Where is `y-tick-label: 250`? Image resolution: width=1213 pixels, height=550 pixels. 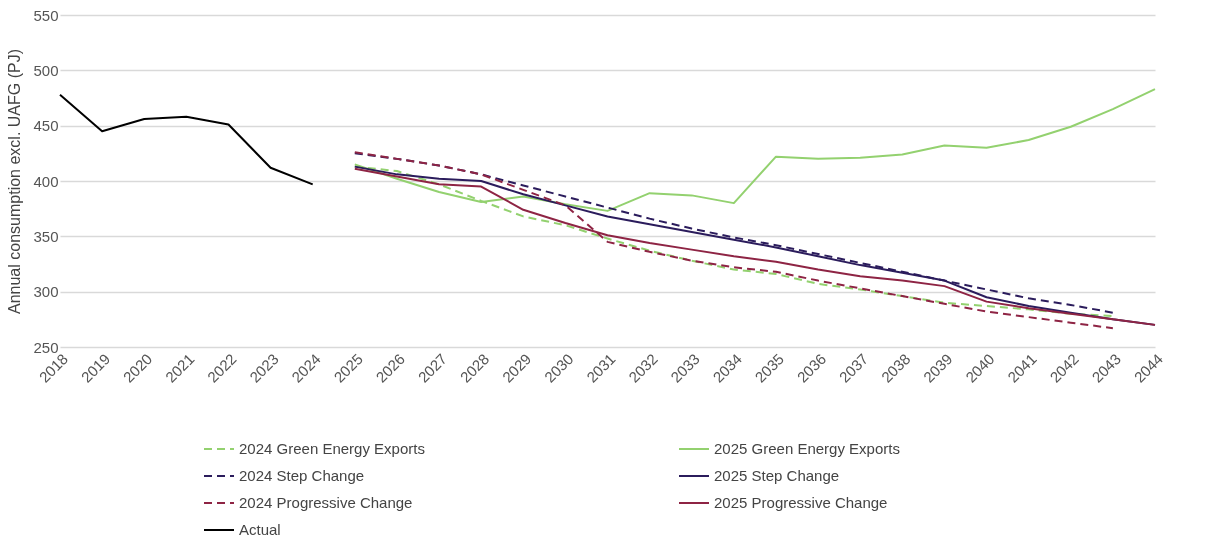 y-tick-label: 250 is located at coordinates (46, 347).